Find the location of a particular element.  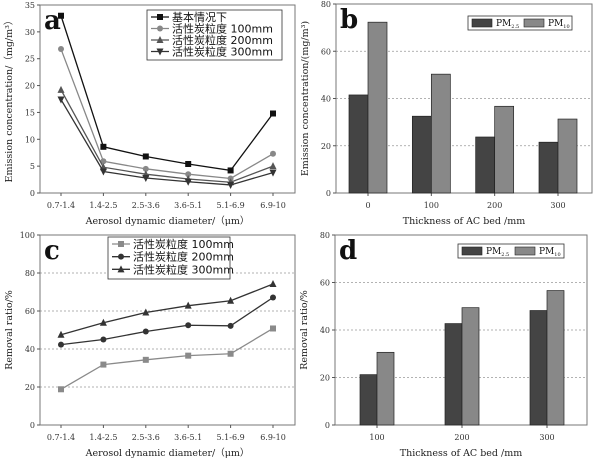

y-tick-label: 25 is located at coordinates (30, 59).